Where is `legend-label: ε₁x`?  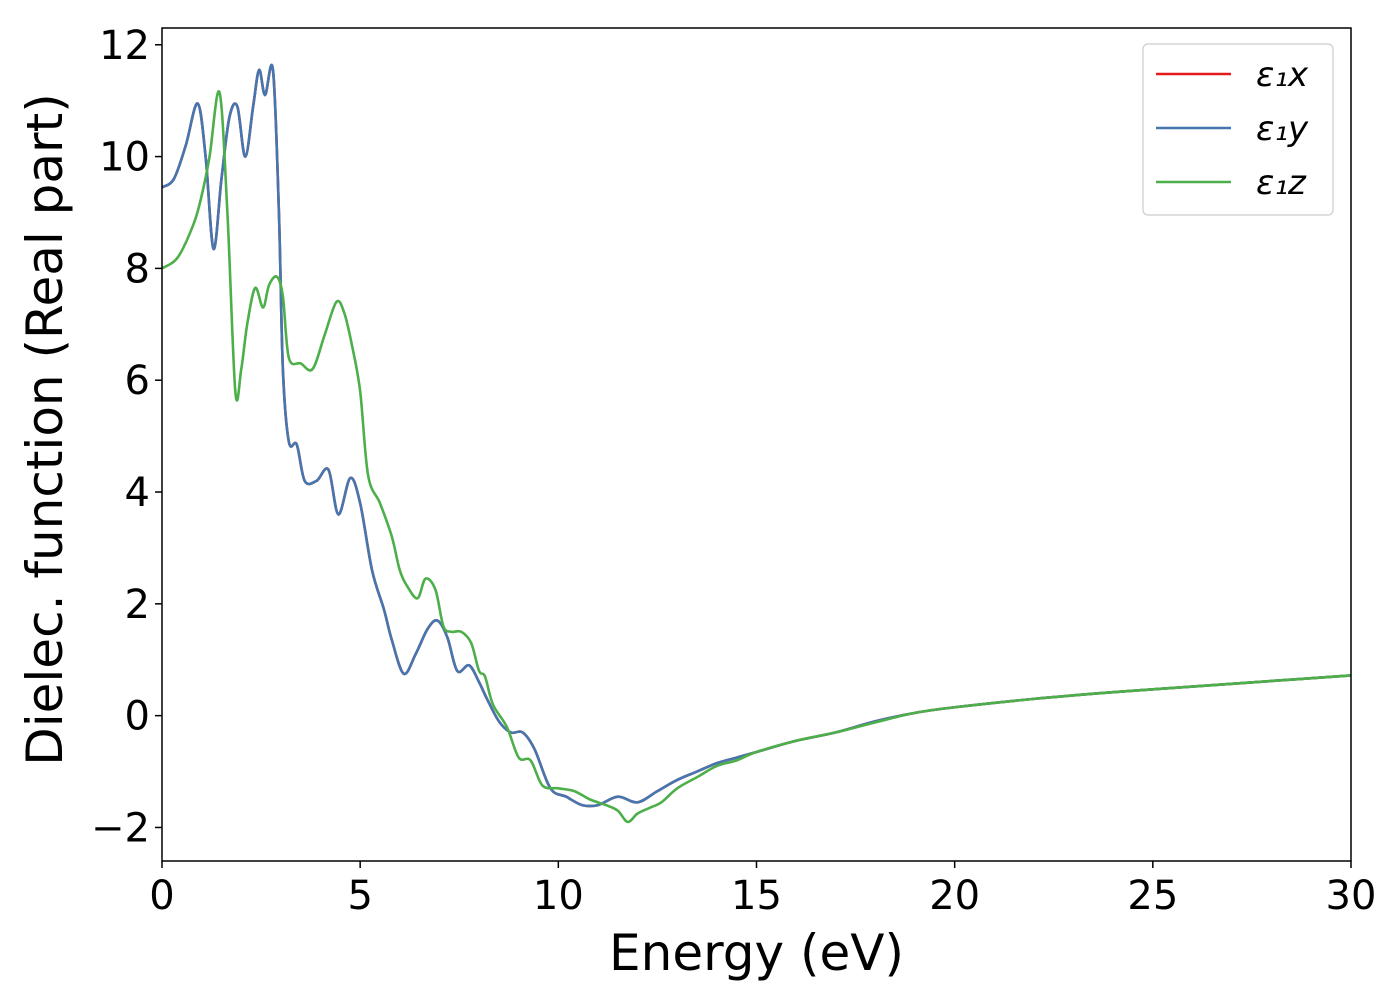
legend-label: ε₁x is located at coordinates (1282, 75).